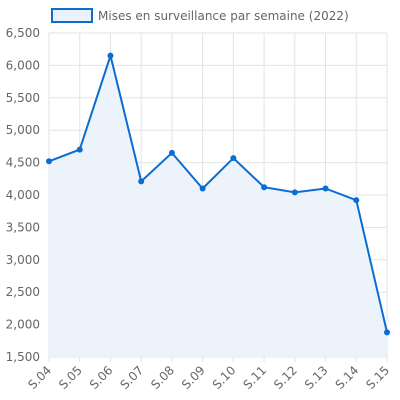  I want to click on x-tick-label: S.13, so click(316, 377).